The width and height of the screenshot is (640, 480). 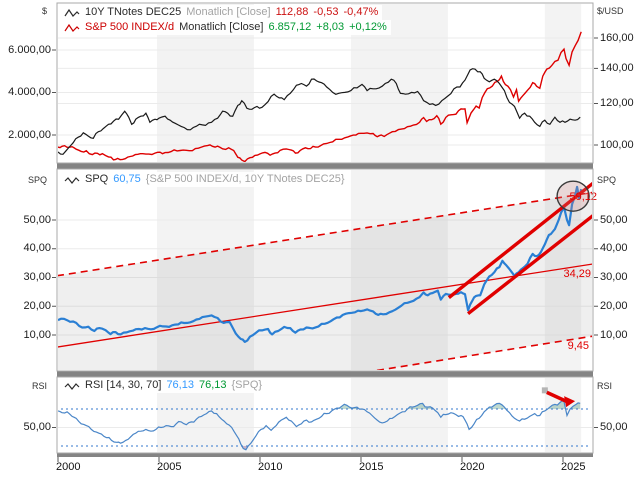 I want to click on y-axis-tick-label: 100,00, so click(x=617, y=144).